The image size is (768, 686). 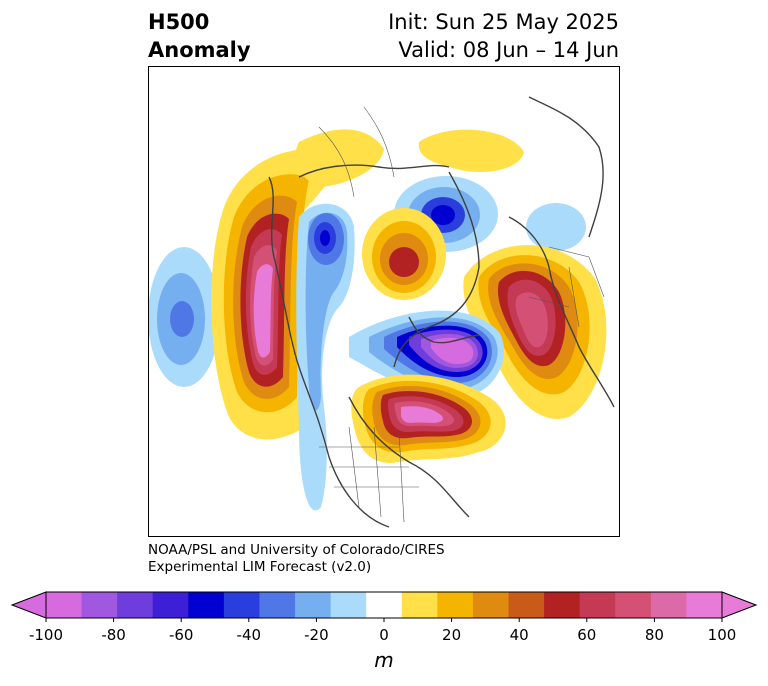 What do you see at coordinates (384, 635) in the screenshot?
I see `colorbar-tick-label: 0` at bounding box center [384, 635].